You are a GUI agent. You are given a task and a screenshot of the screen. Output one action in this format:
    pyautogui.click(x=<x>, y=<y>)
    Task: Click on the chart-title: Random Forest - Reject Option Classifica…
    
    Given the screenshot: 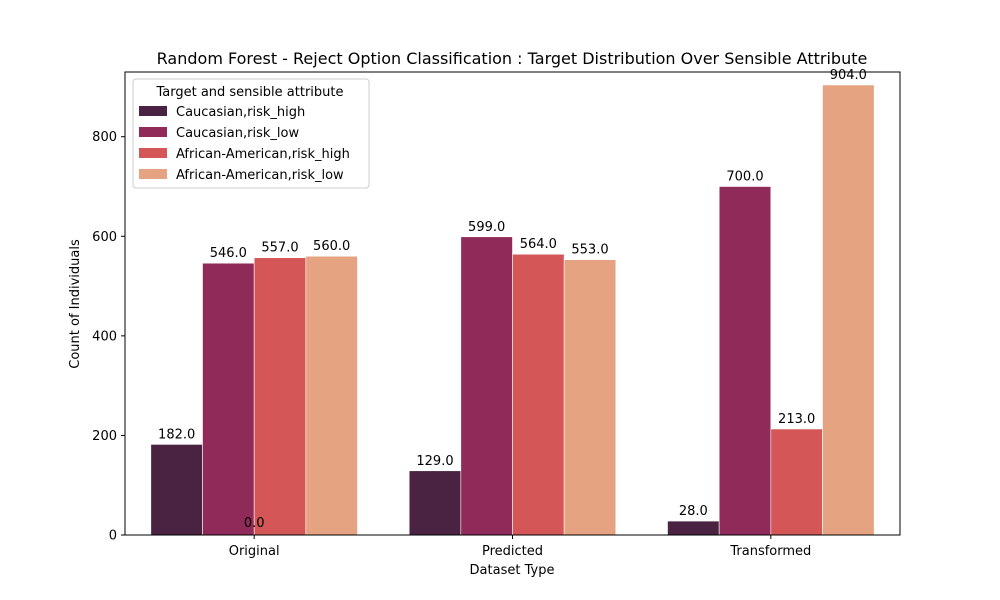 What is the action you would take?
    pyautogui.click(x=512, y=58)
    